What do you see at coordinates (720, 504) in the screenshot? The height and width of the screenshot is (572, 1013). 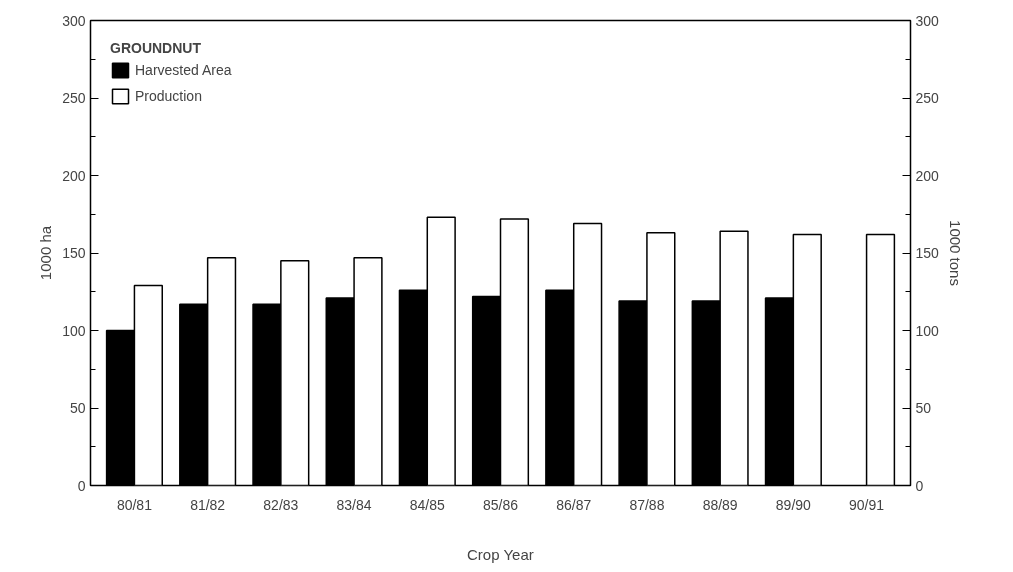 I see `x-tick-label: 88/89` at bounding box center [720, 504].